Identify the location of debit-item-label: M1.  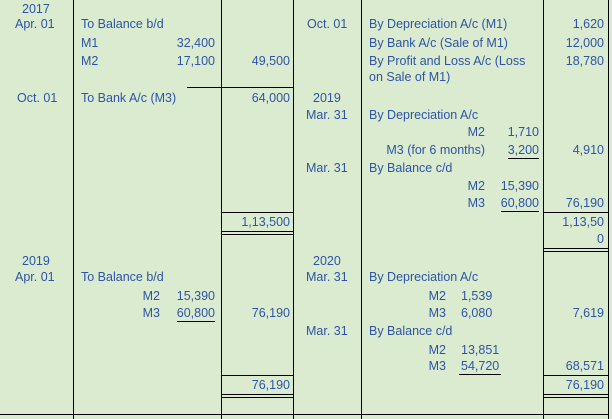
(90, 43).